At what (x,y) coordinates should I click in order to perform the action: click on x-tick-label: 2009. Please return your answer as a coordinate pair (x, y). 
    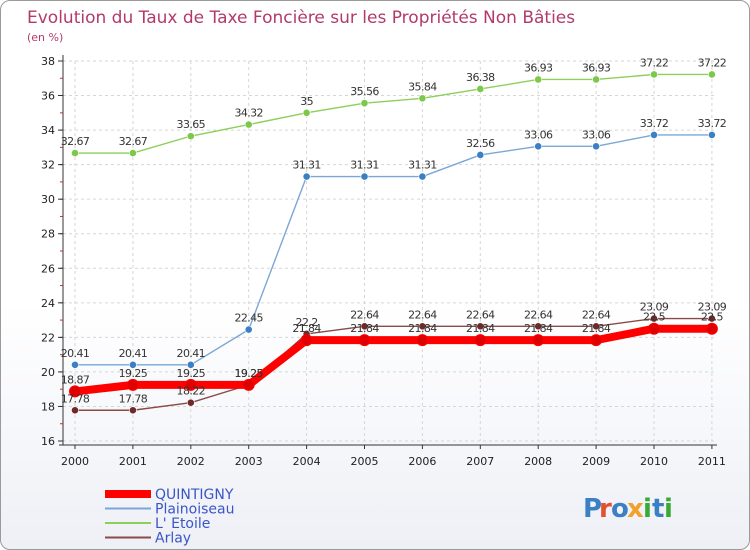
    Looking at the image, I should click on (596, 461).